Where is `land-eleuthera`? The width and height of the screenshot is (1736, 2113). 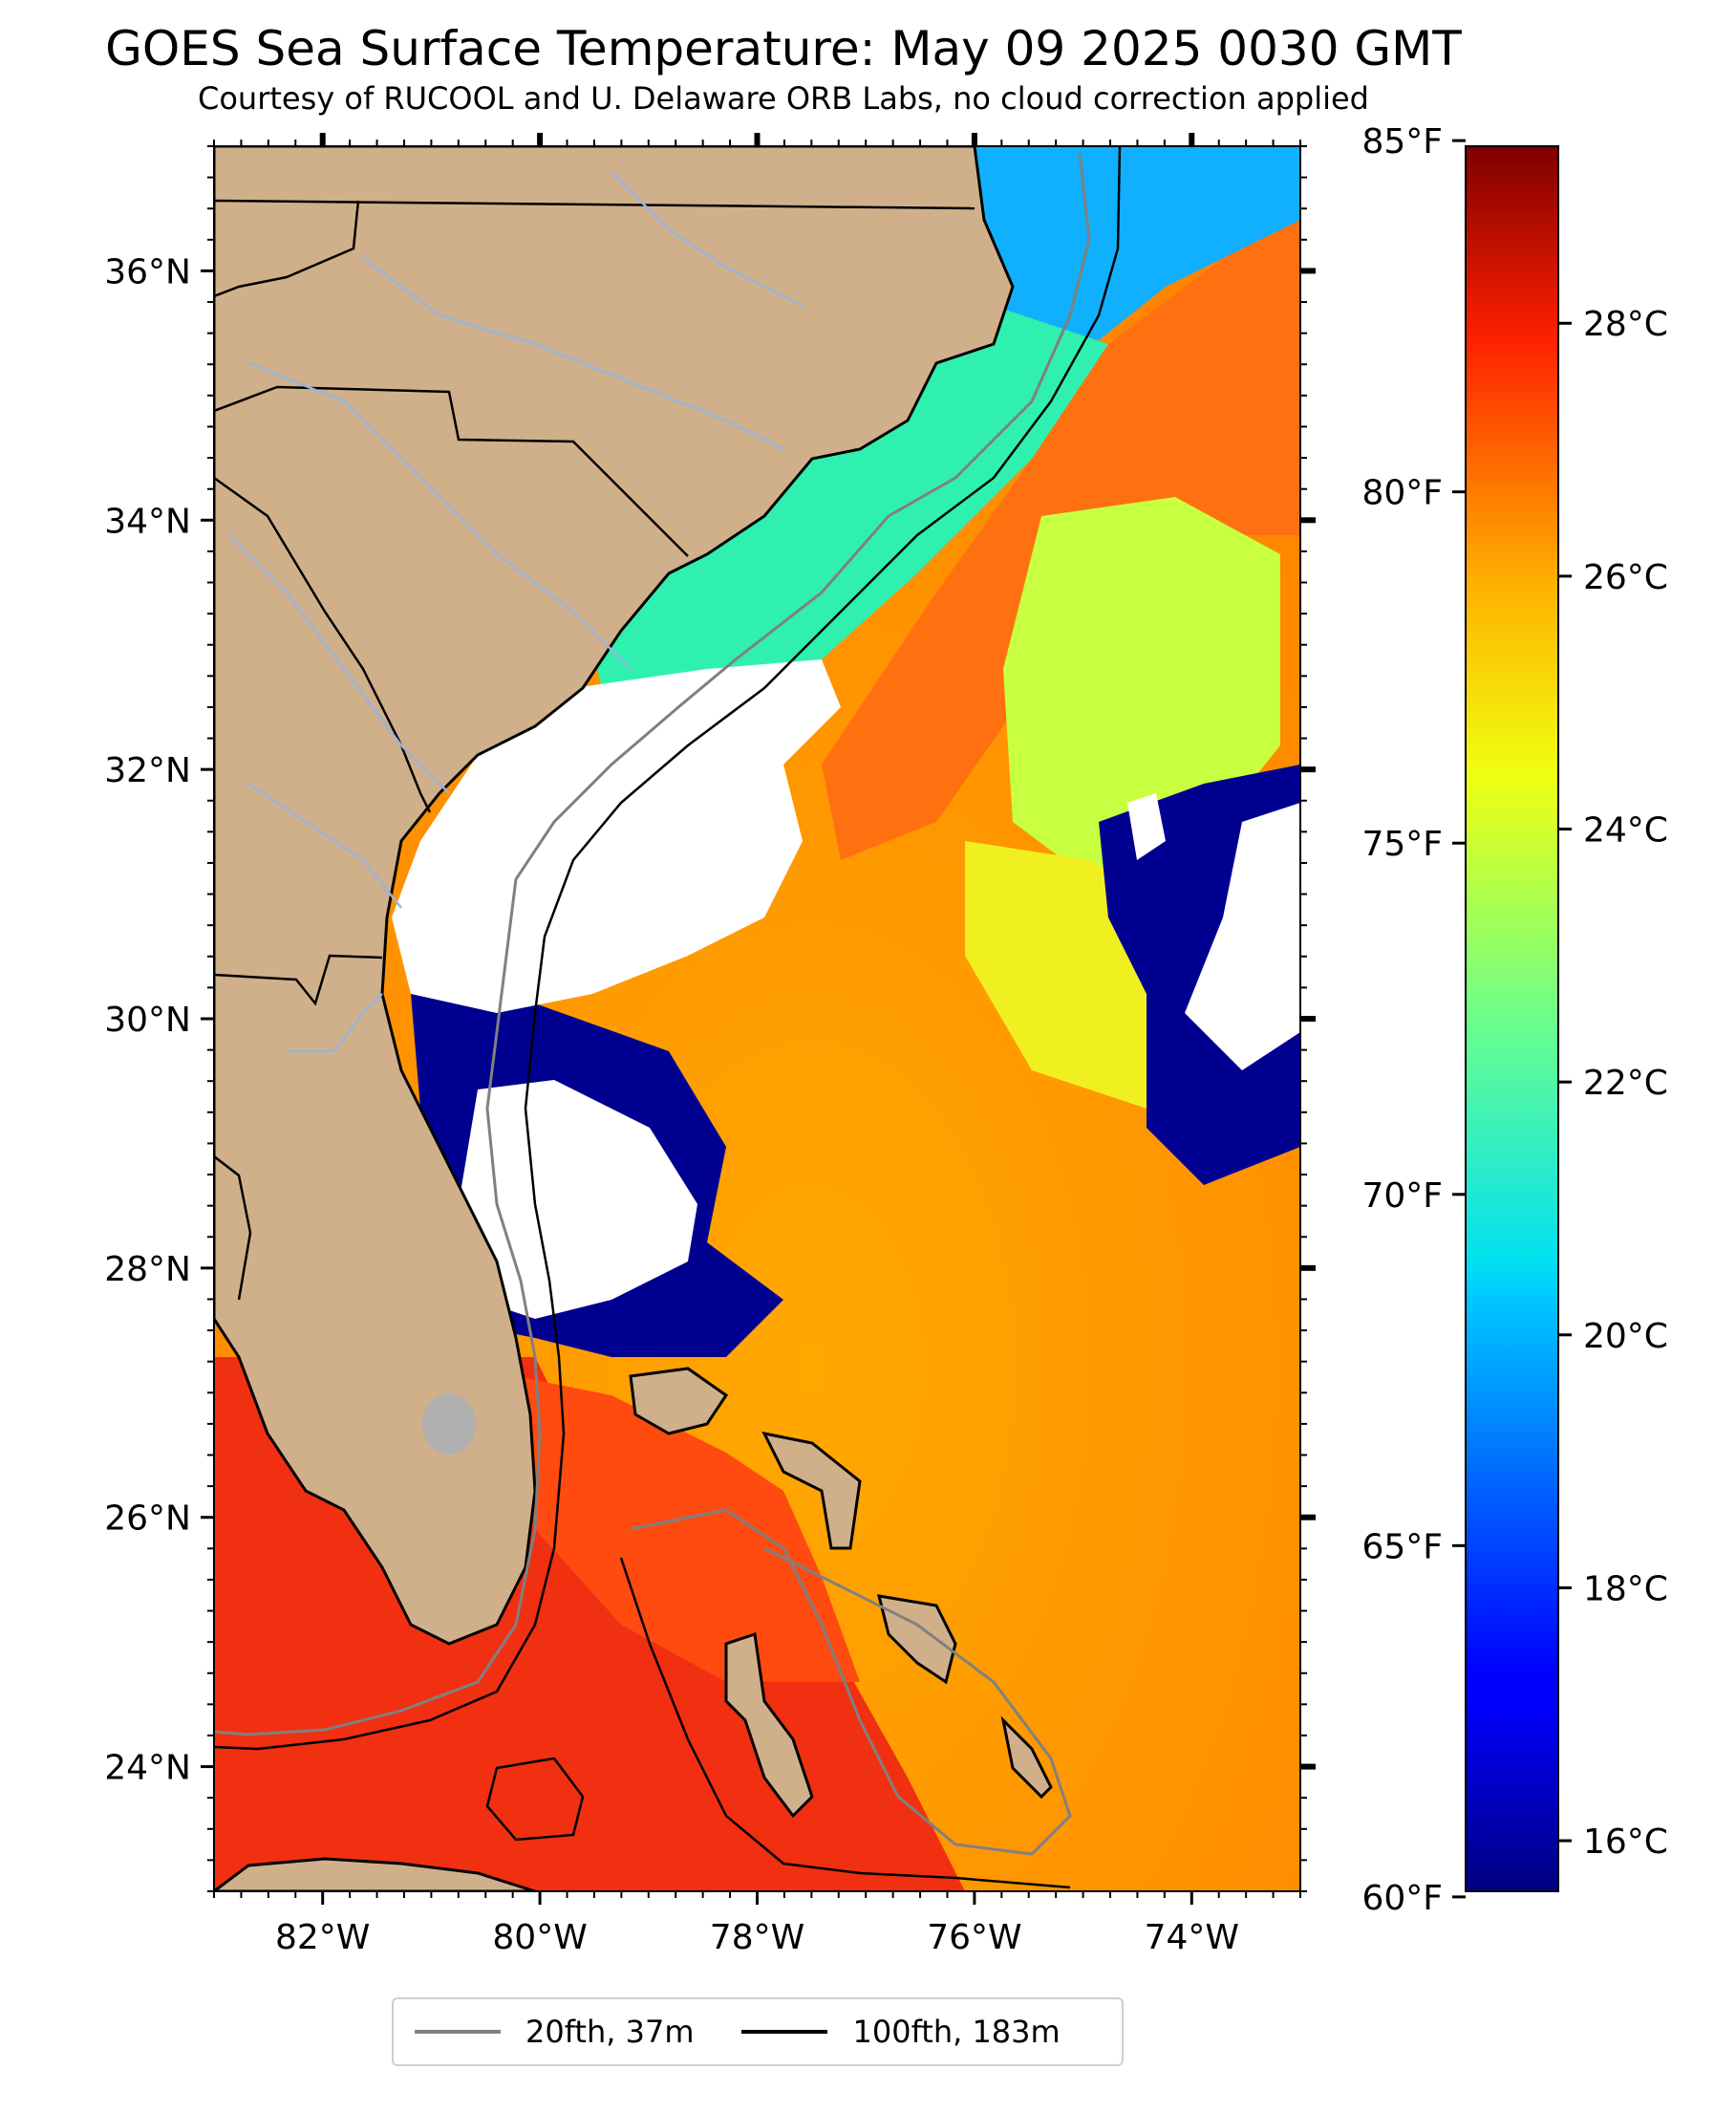
land-eleuthera is located at coordinates (916, 1639).